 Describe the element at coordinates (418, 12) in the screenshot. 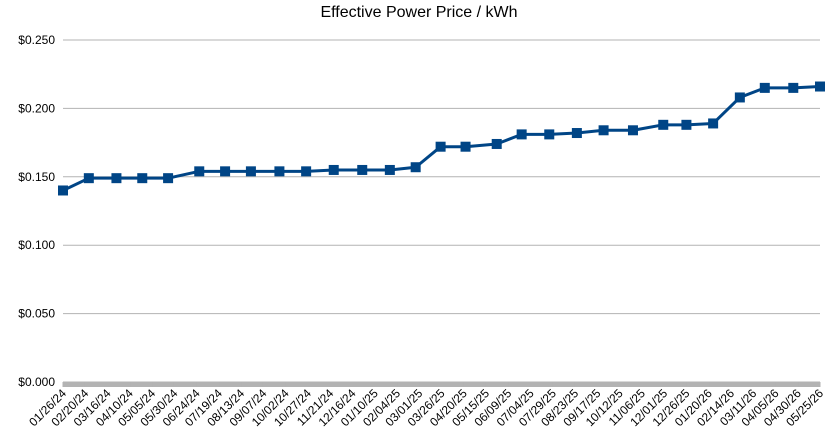

I see `chart-title: Effective Power Price / kWh` at that location.